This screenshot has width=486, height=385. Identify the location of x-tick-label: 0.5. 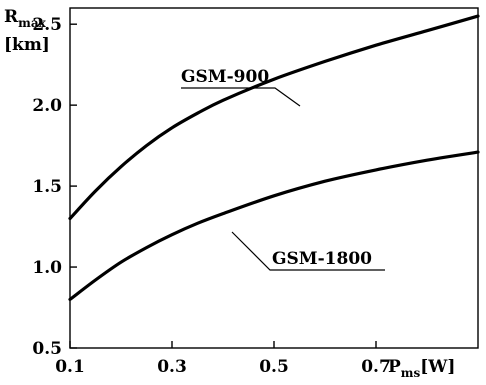
(274, 367).